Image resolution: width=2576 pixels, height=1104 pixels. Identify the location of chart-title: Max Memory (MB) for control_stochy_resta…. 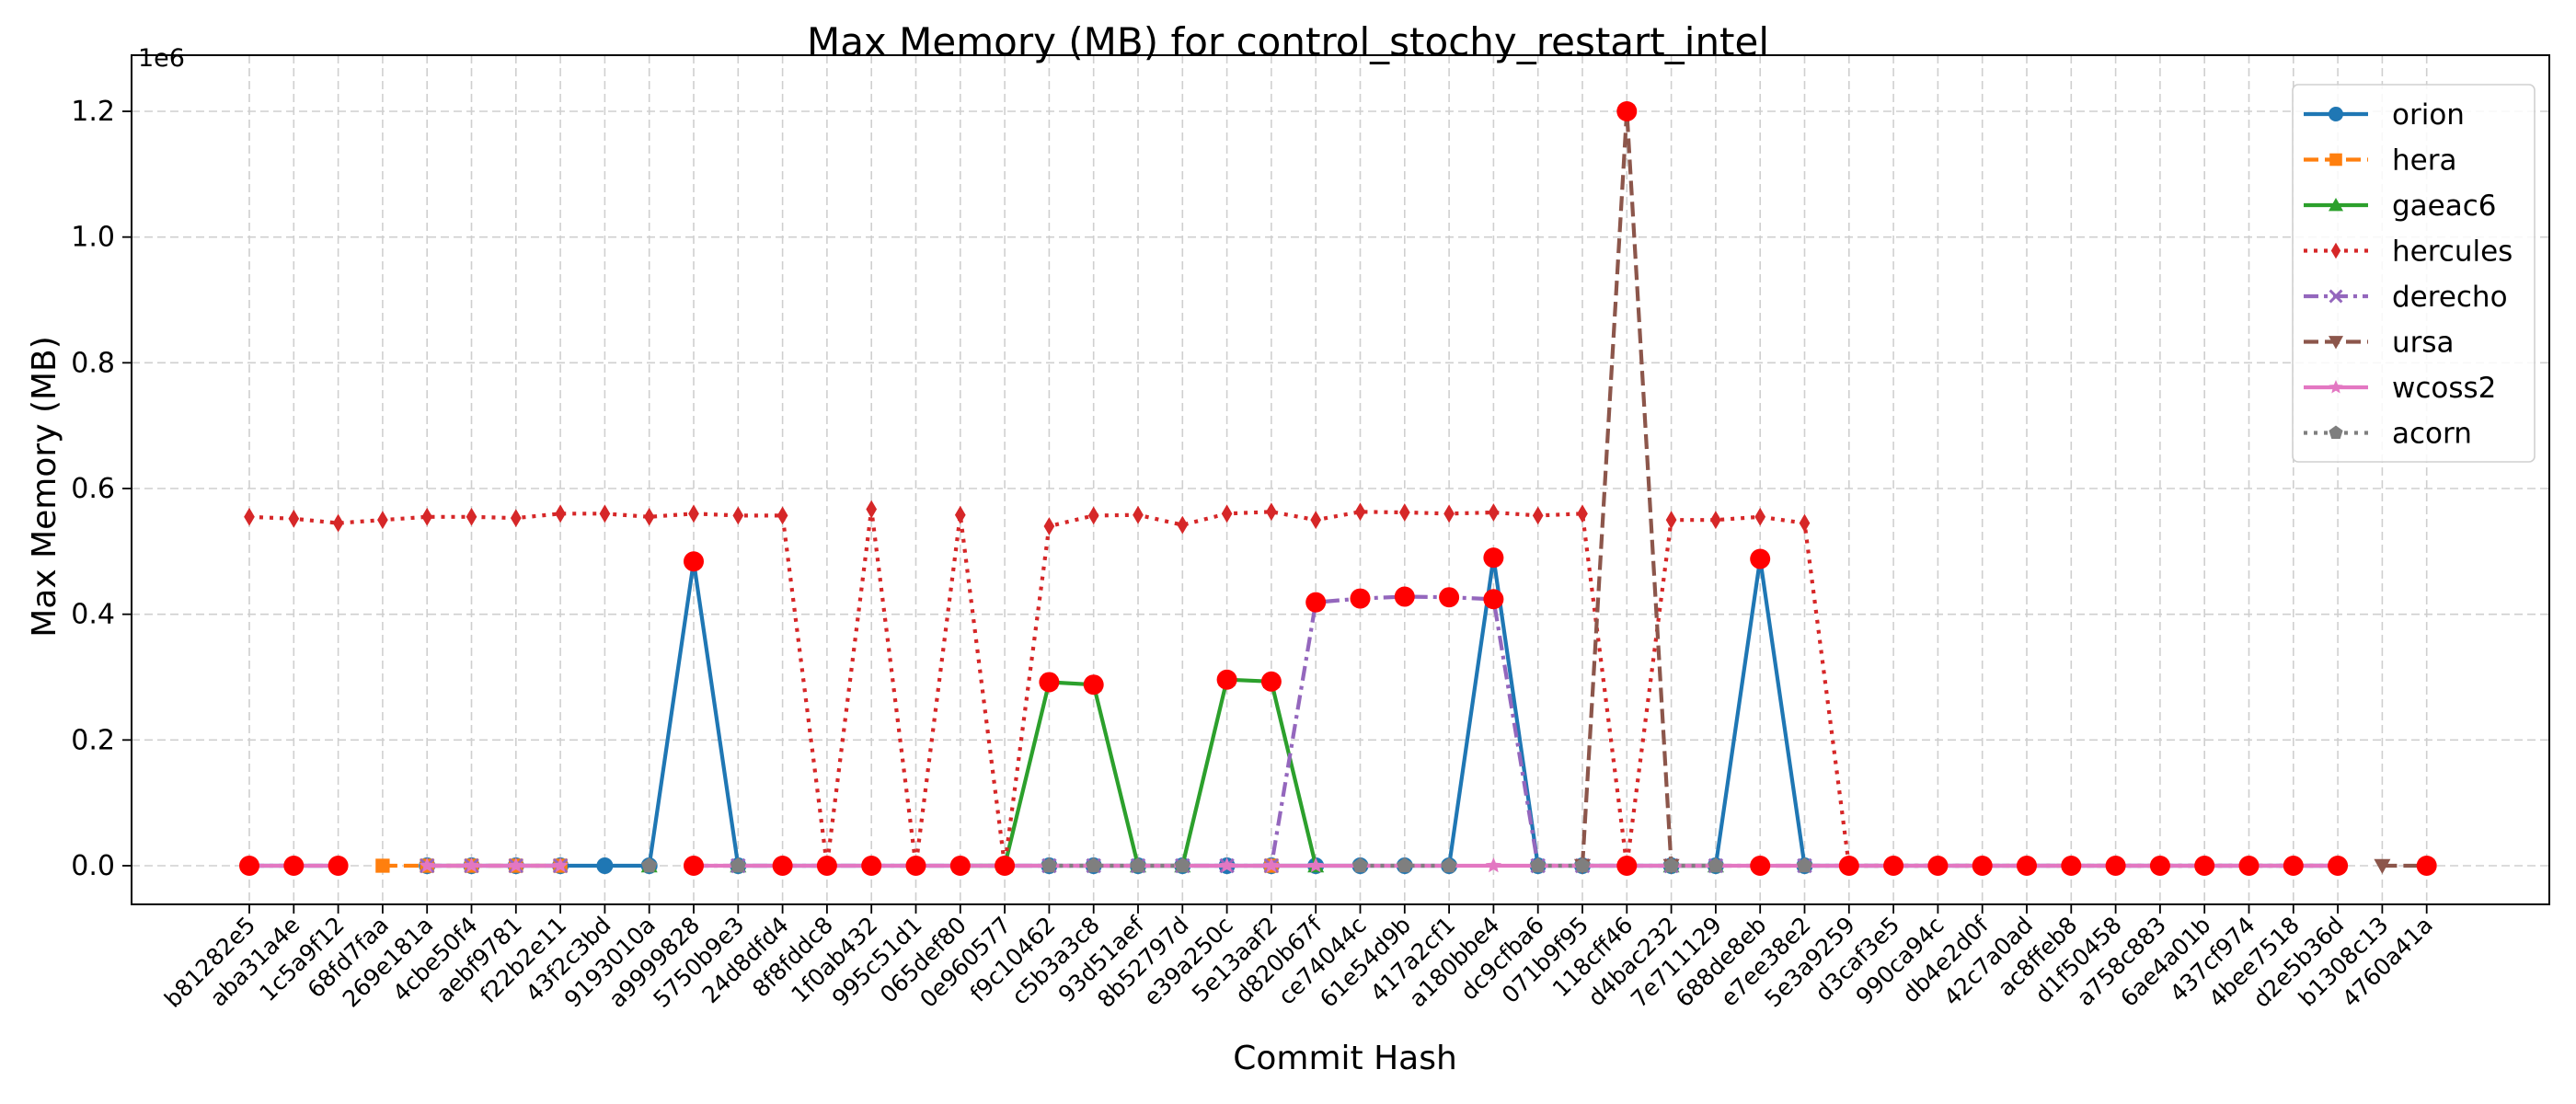
(1288, 41).